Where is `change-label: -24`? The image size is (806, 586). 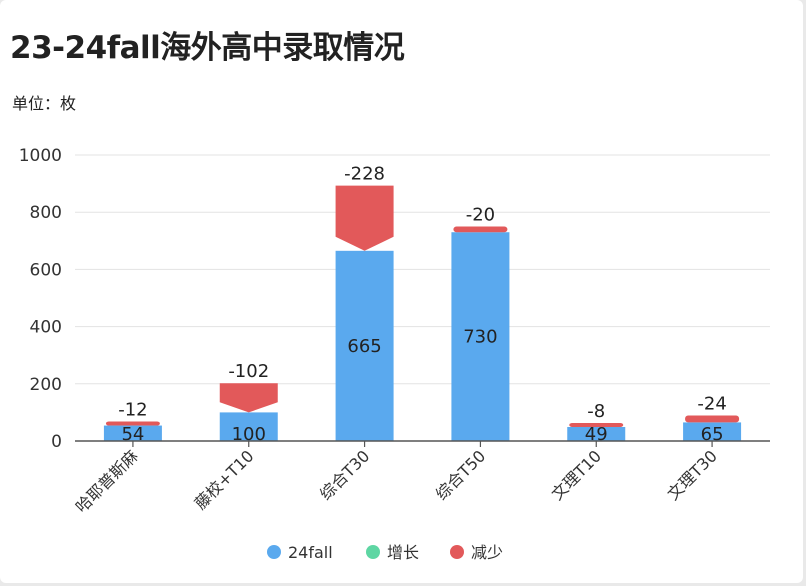
change-label: -24 is located at coordinates (711, 404).